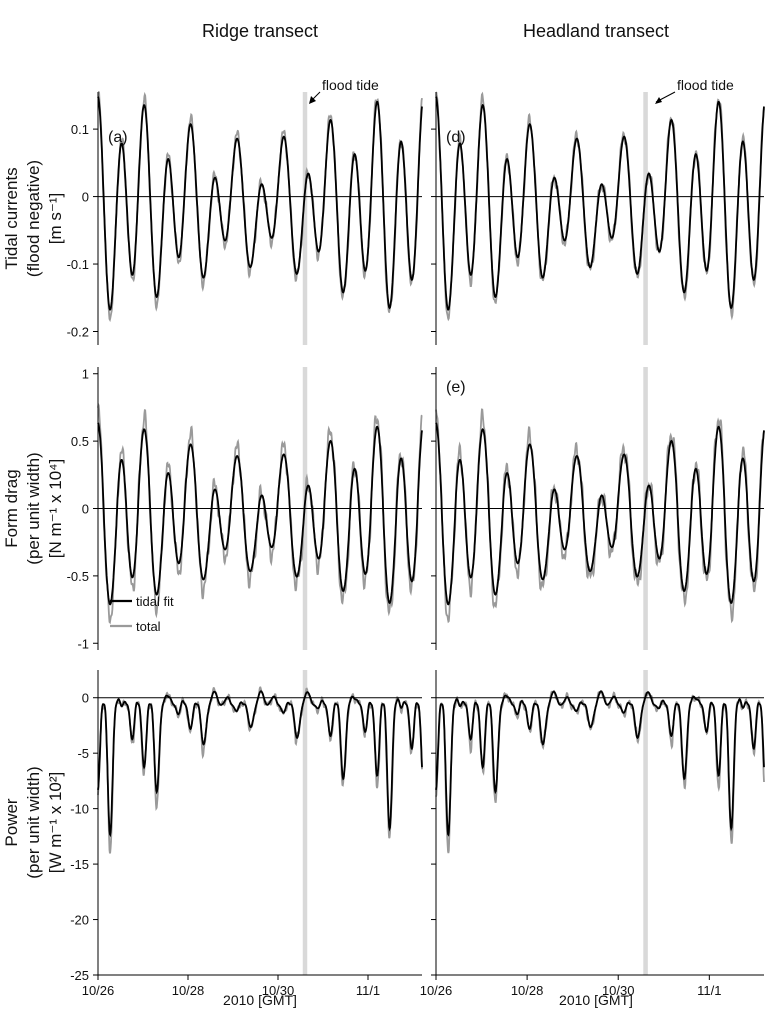 This screenshot has height=1024, width=770. Describe the element at coordinates (155, 601) in the screenshot. I see `legend-label-fit: tidal fit` at that location.